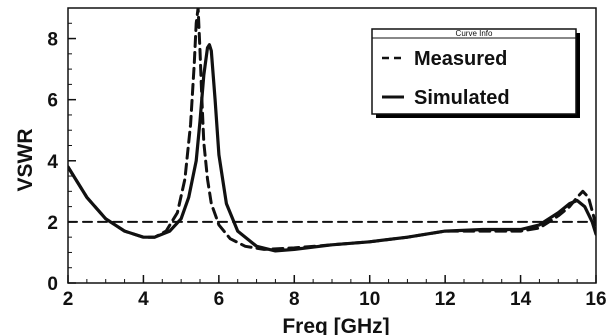 This screenshot has height=335, width=613. I want to click on y-tick-label: 4, so click(52, 162).